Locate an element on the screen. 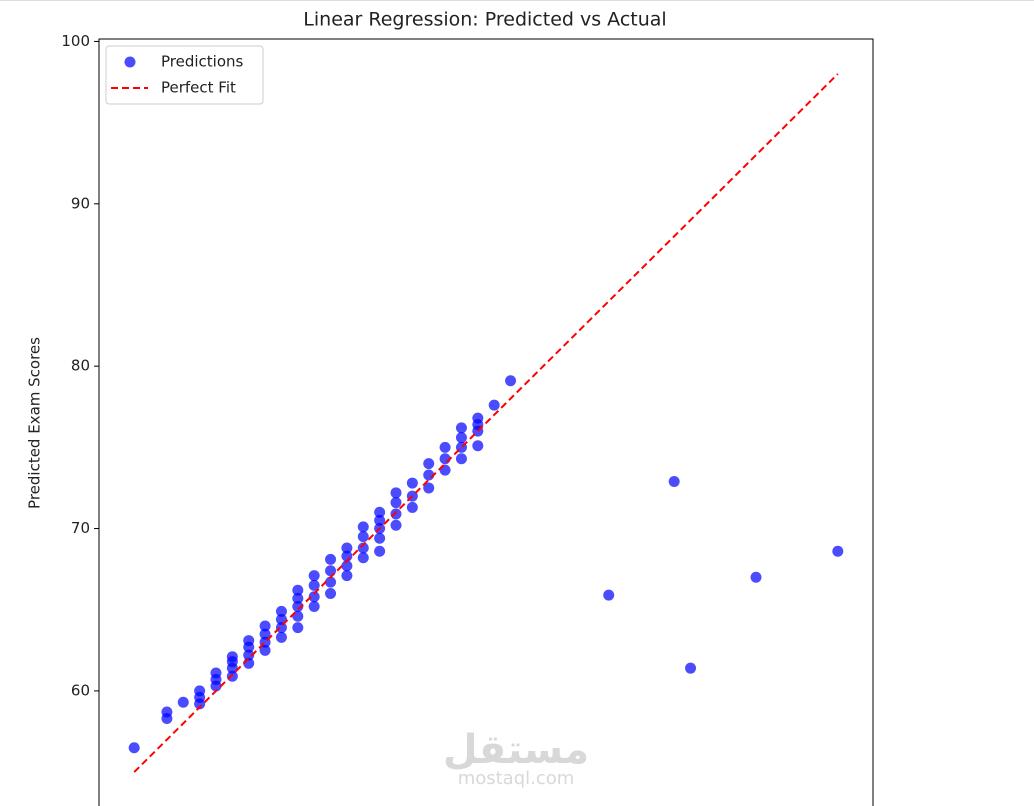 The image size is (1034, 806). legend-label: Predictions is located at coordinates (202, 62).